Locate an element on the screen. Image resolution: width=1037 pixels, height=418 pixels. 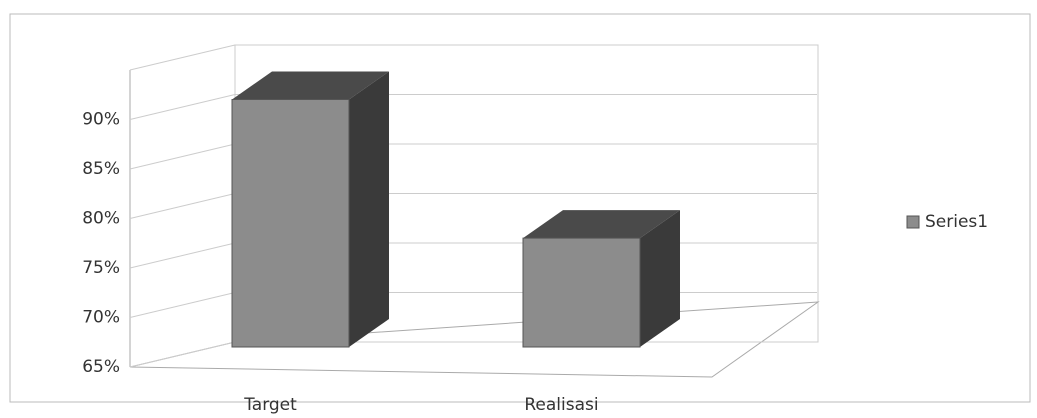
y-tick-label: 90% is located at coordinates (101, 120).